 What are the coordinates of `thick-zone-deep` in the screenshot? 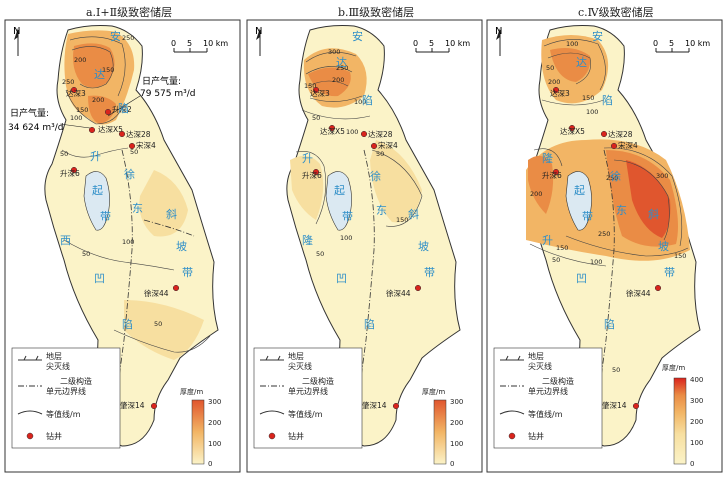 It's located at (570, 65).